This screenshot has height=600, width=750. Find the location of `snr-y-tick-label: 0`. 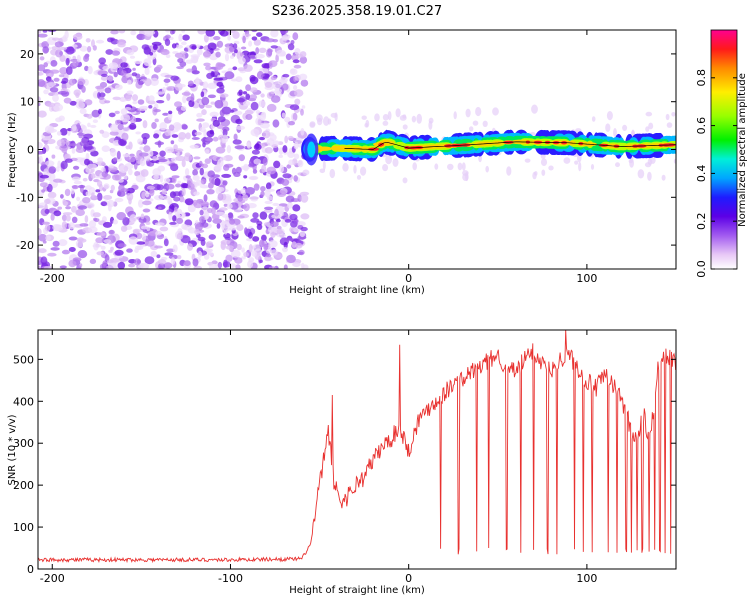

snr-y-tick-label: 0 is located at coordinates (30, 569).